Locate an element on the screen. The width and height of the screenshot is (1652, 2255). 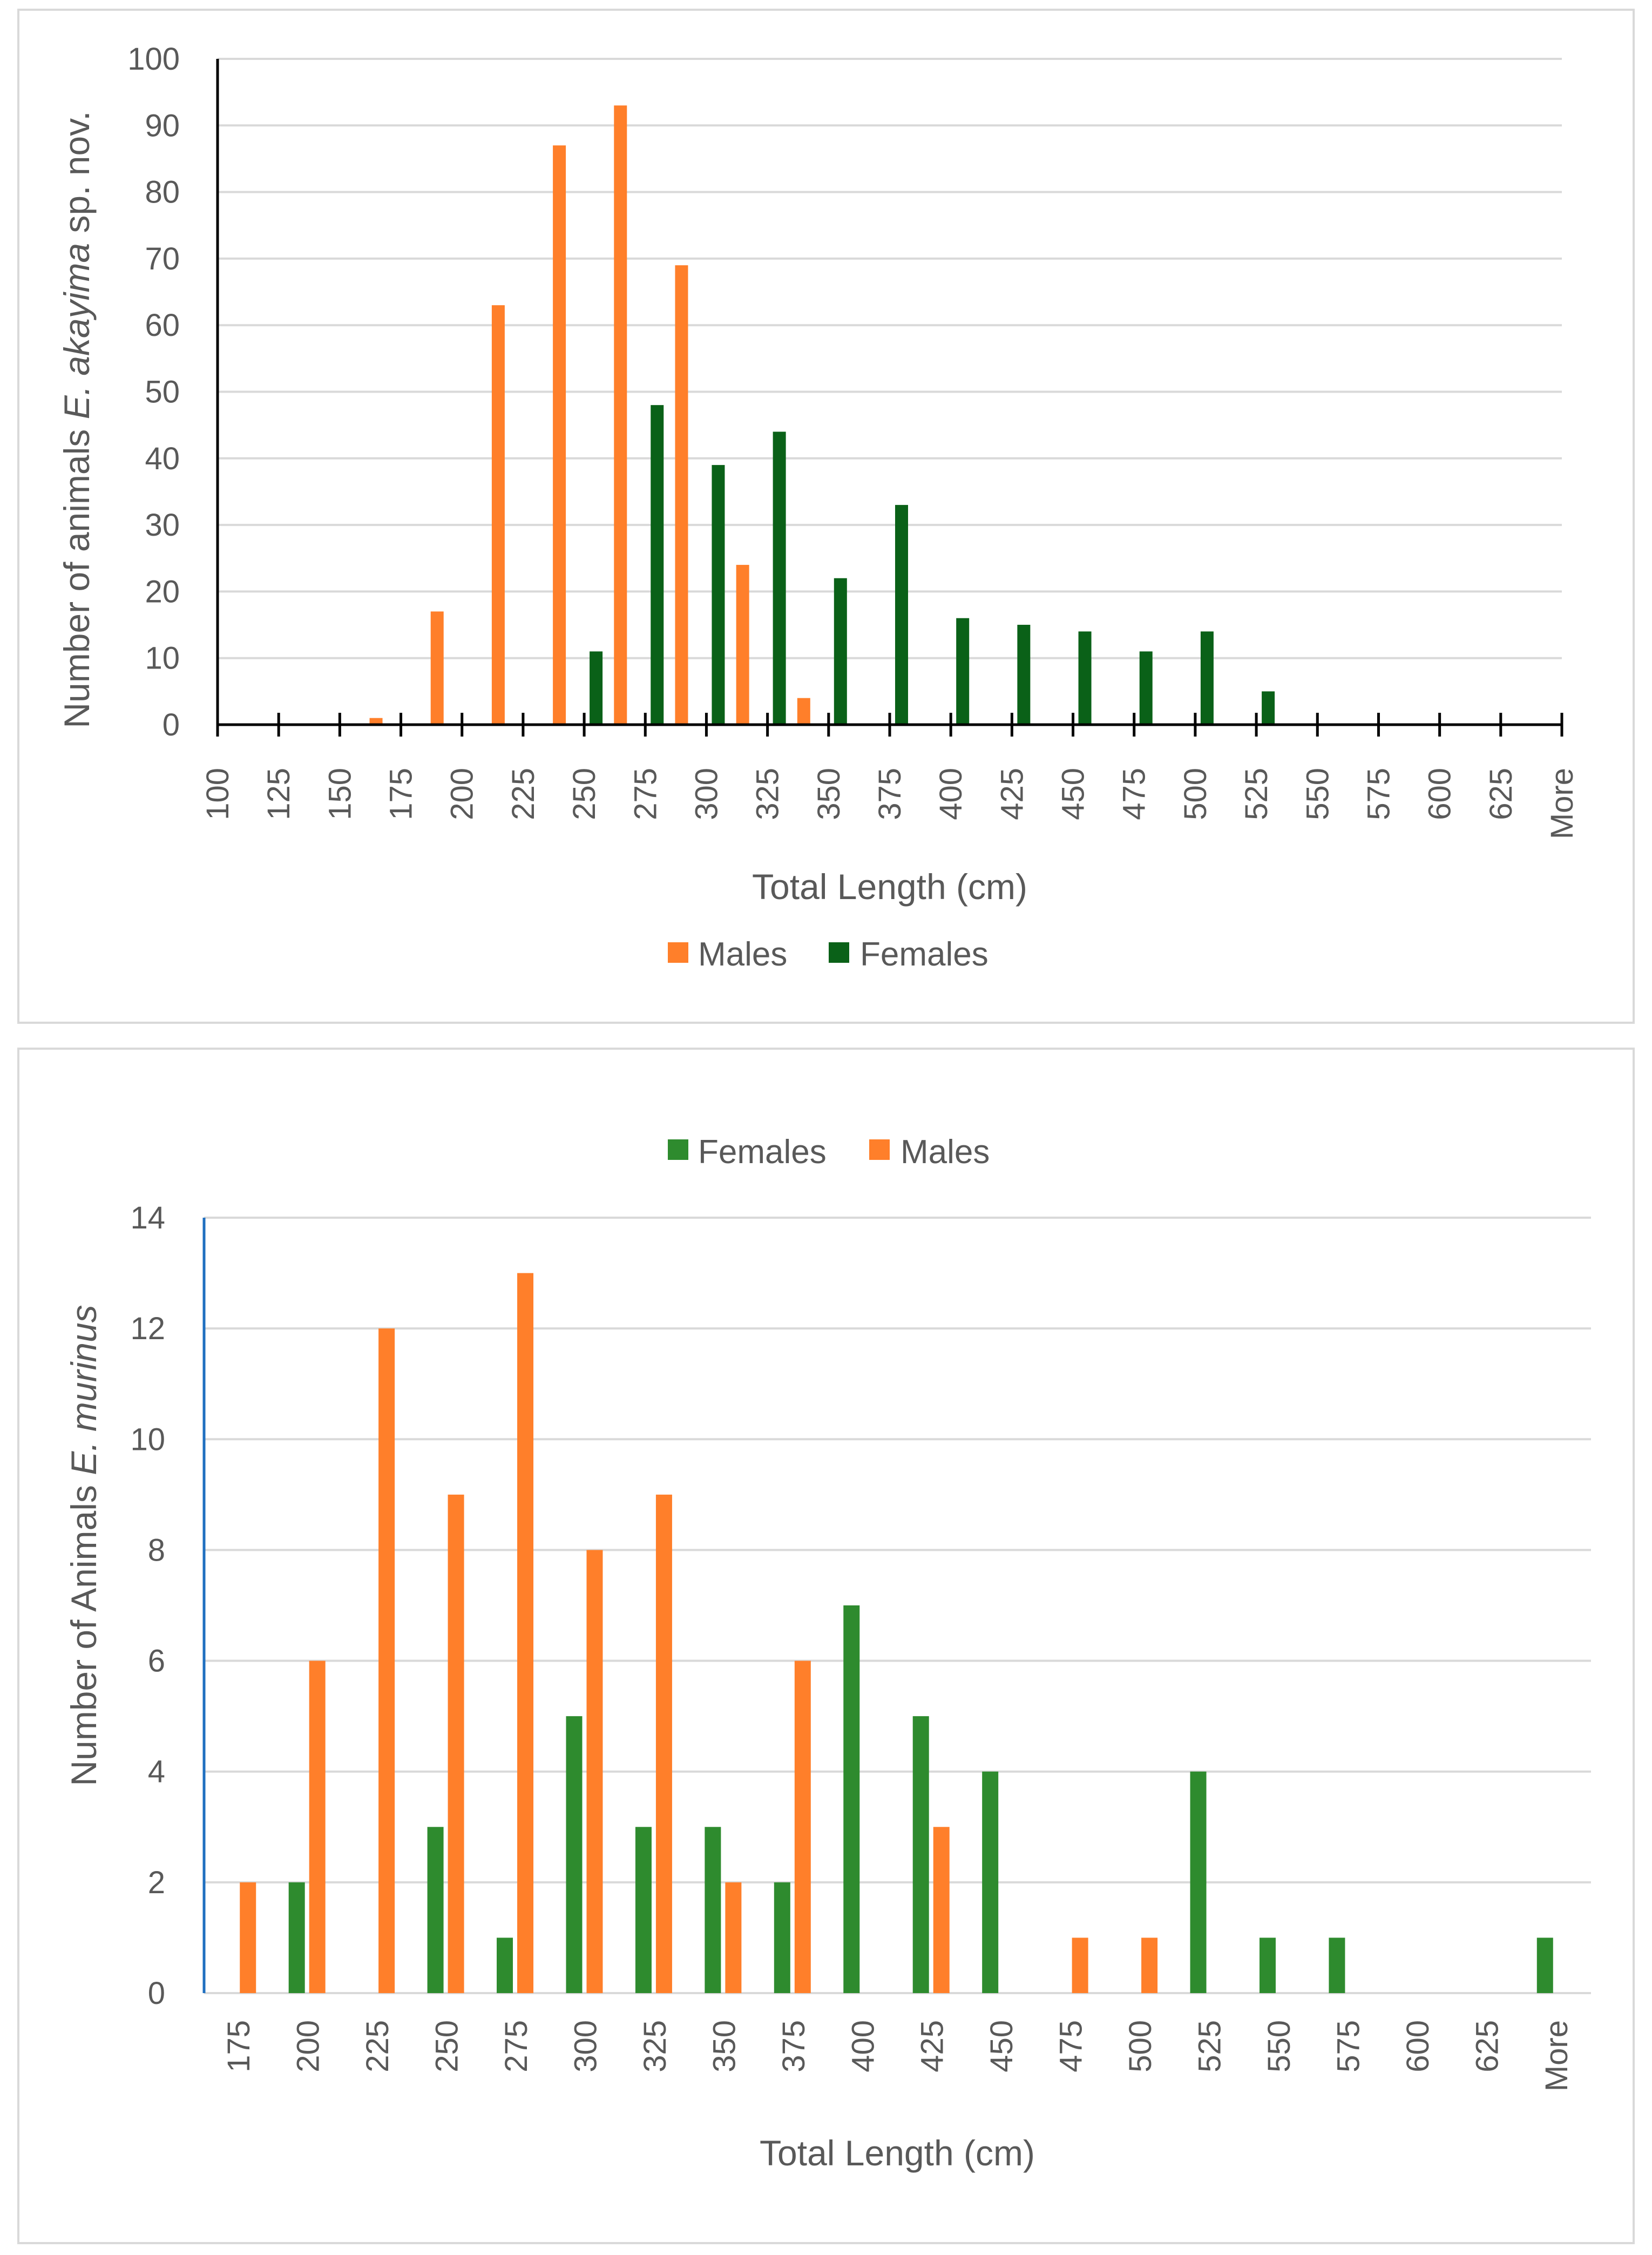
c2-x-tick-label: 375 is located at coordinates (793, 2046).